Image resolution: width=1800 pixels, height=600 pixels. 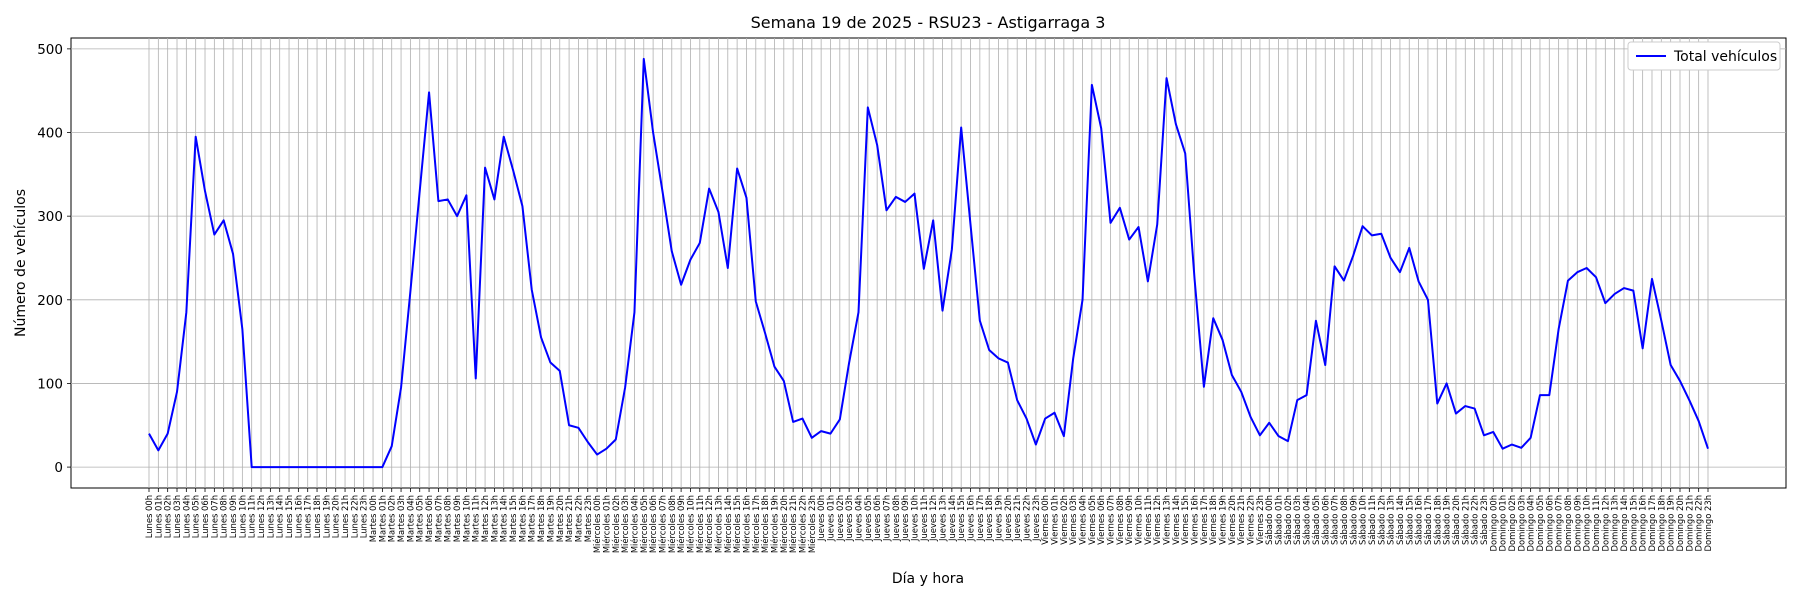 What do you see at coordinates (681, 524) in the screenshot?
I see `x-tick-label: Miércoles 09h` at bounding box center [681, 524].